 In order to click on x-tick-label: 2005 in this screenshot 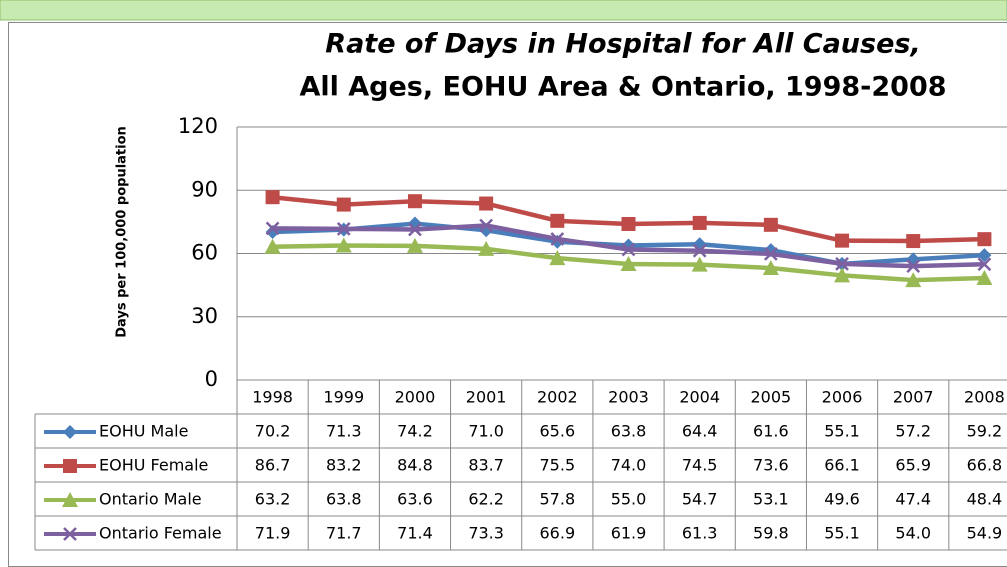, I will do `click(771, 397)`.